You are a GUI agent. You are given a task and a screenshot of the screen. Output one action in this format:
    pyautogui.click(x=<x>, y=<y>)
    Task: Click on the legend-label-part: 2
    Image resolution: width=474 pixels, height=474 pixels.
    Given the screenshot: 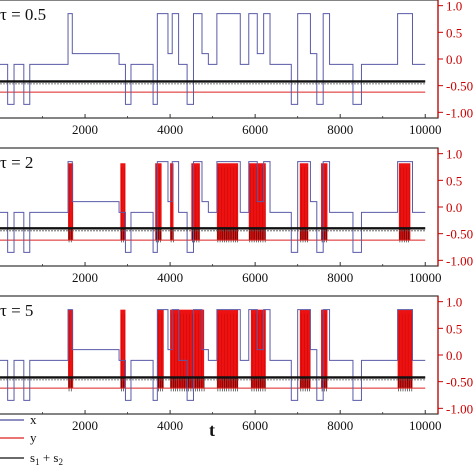 What is the action you would take?
    pyautogui.click(x=60, y=462)
    